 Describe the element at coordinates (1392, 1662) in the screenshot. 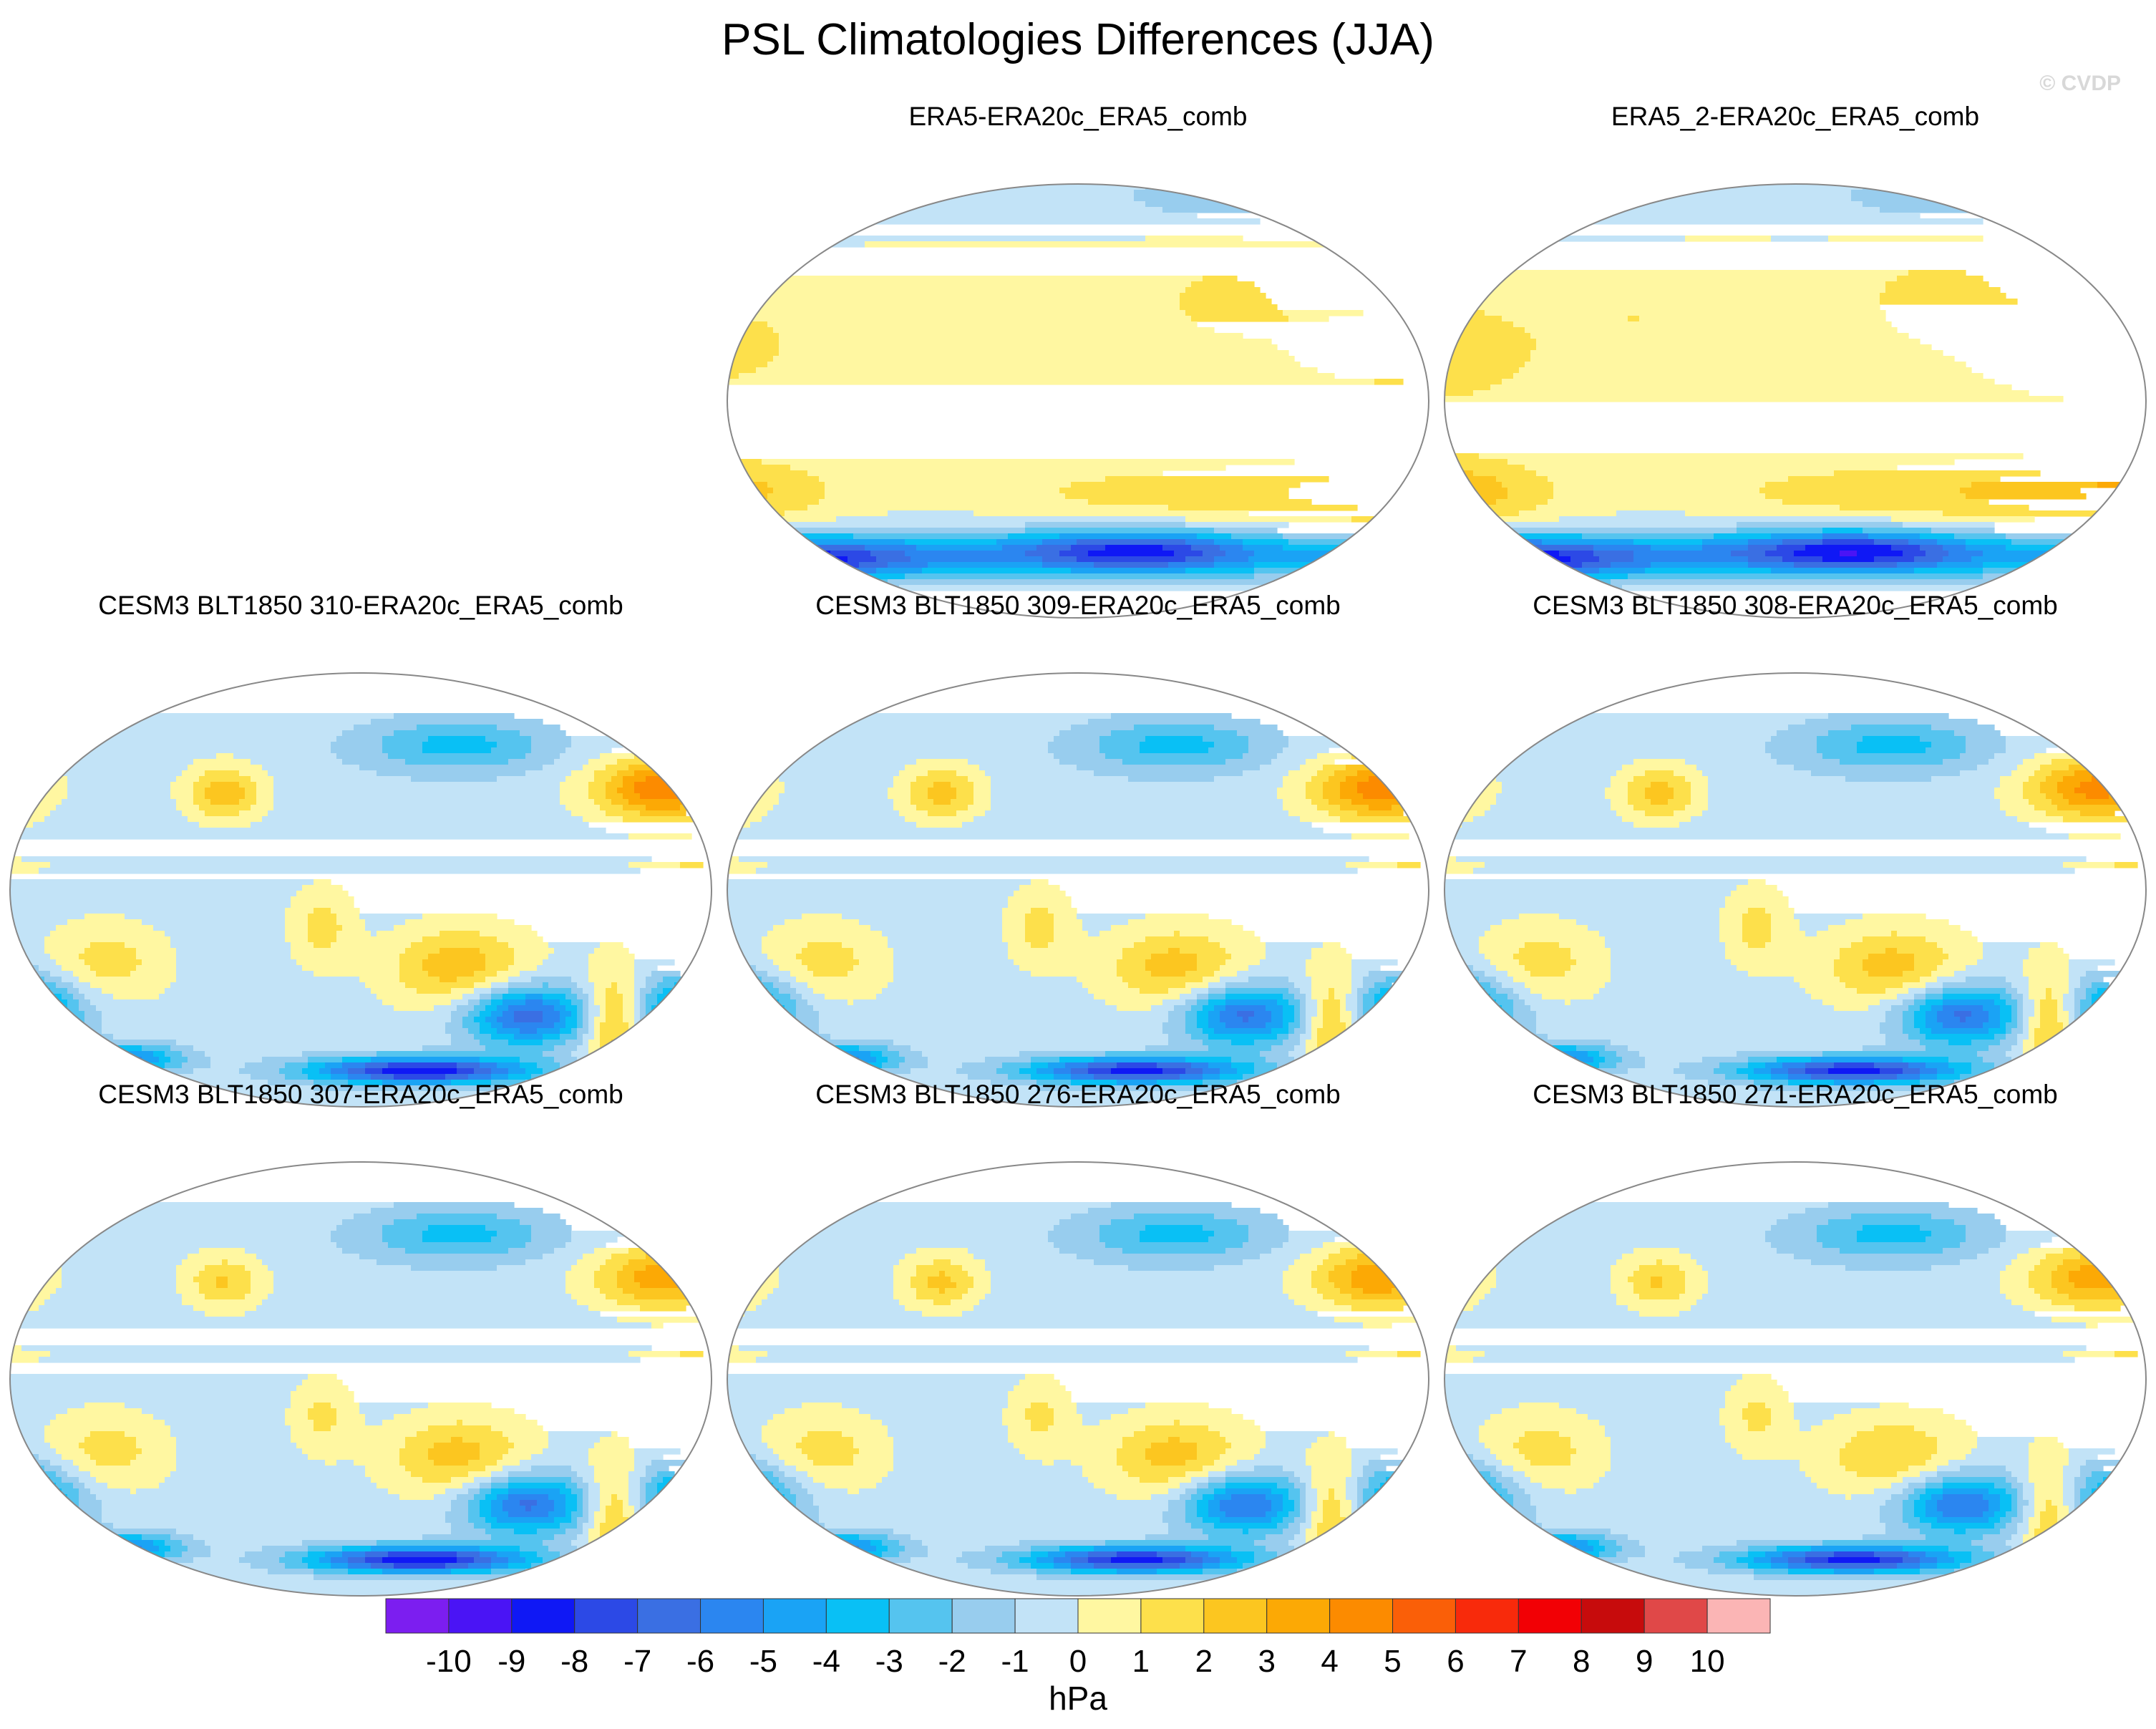

I see `colorbar-tick-label: 5` at that location.